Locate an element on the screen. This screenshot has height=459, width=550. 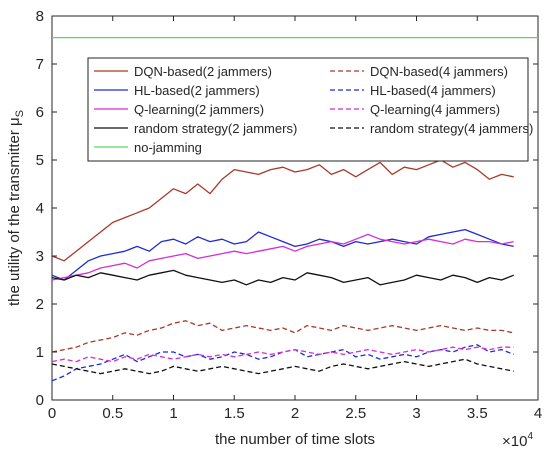
x-tick-label: 3.5 is located at coordinates (477, 413).